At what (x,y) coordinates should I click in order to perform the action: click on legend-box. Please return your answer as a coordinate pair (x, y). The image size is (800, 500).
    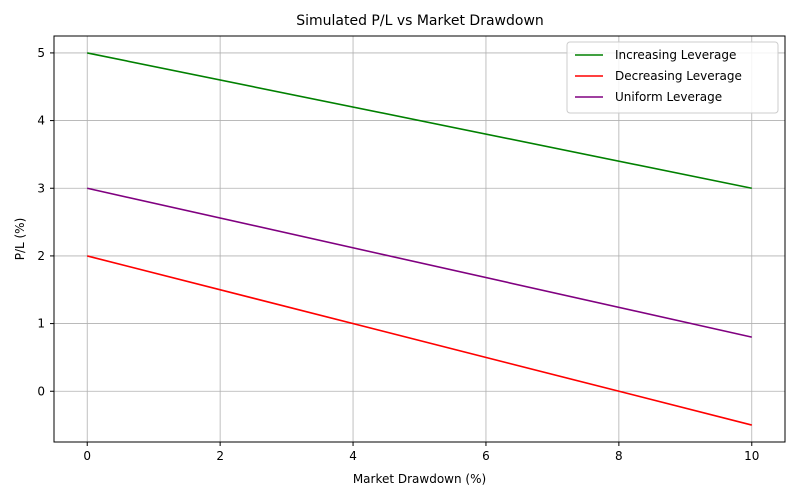
    Looking at the image, I should click on (672, 77).